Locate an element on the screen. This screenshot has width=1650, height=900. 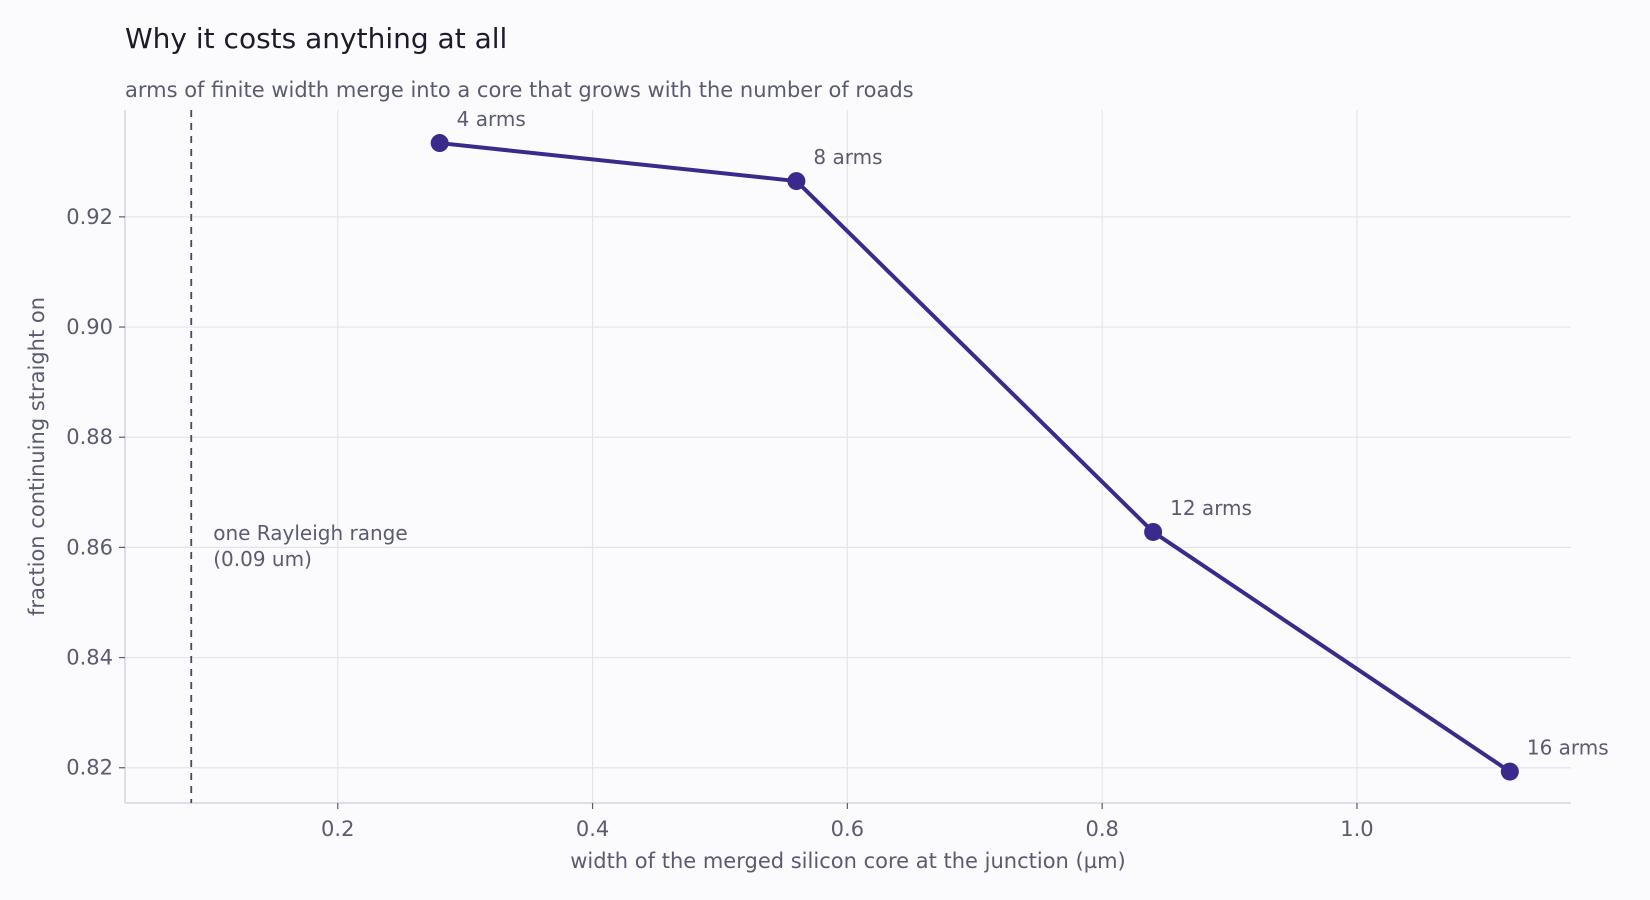
y-tick-label: 0.82 is located at coordinates (89, 768).